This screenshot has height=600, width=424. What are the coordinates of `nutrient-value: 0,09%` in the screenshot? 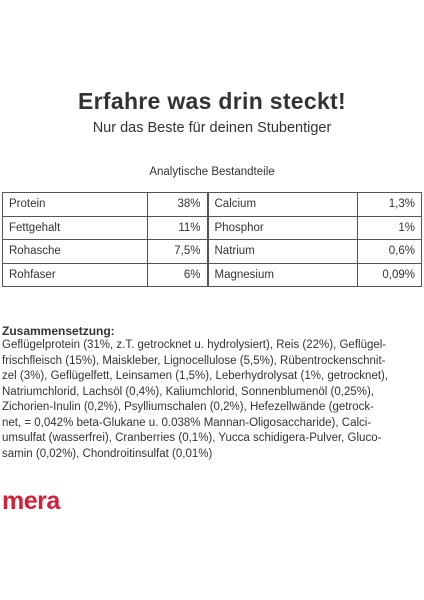 It's located at (389, 274).